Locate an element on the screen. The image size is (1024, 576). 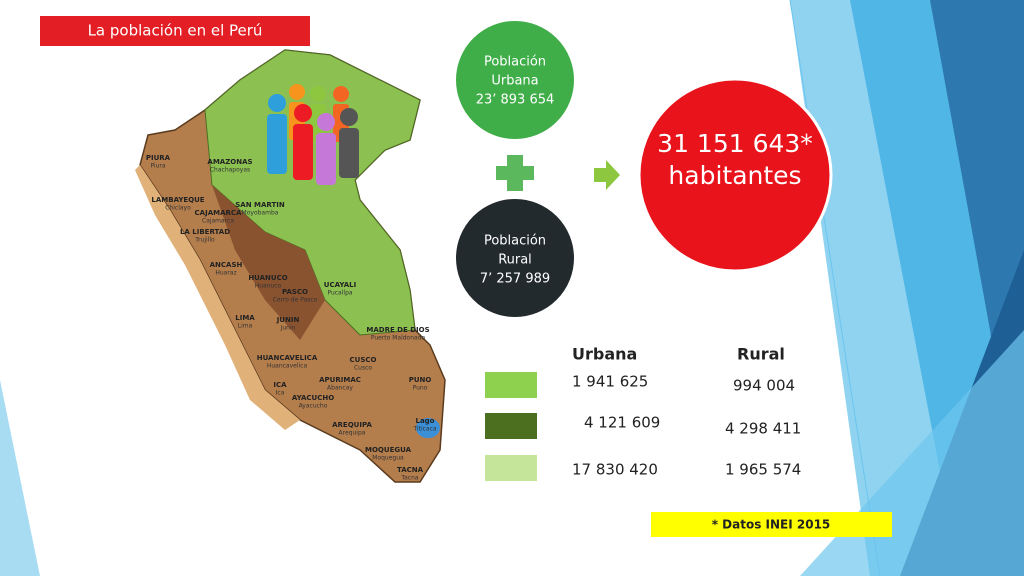
table-cell: 4 121 609 is located at coordinates (622, 423).